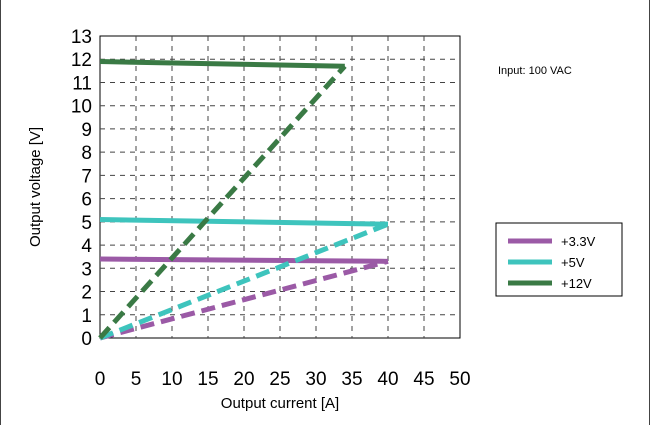 The width and height of the screenshot is (650, 425). Describe the element at coordinates (82, 83) in the screenshot. I see `y-tick-label: 11` at that location.